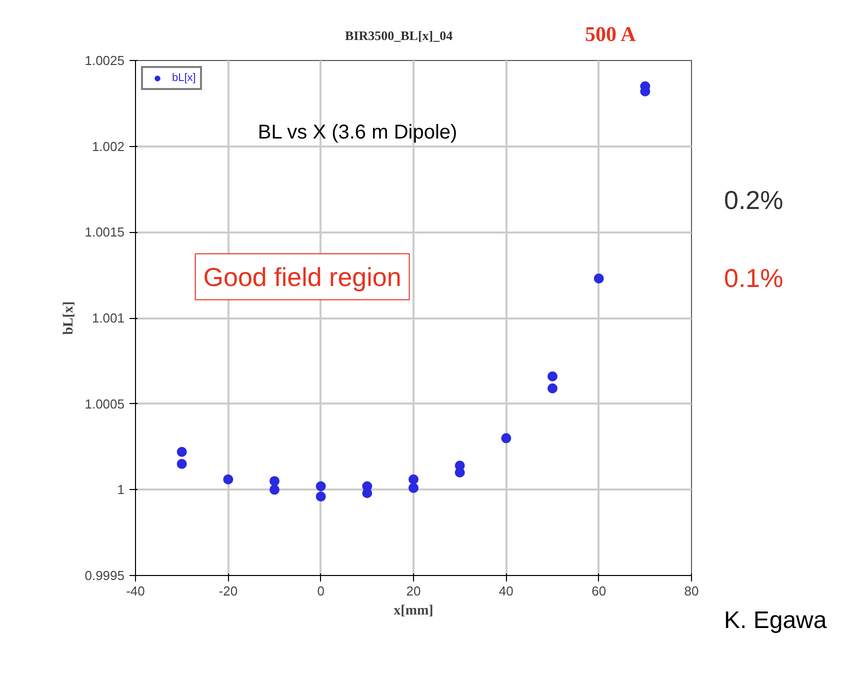  What do you see at coordinates (108, 146) in the screenshot?
I see `y-tick-label: 1.002` at bounding box center [108, 146].